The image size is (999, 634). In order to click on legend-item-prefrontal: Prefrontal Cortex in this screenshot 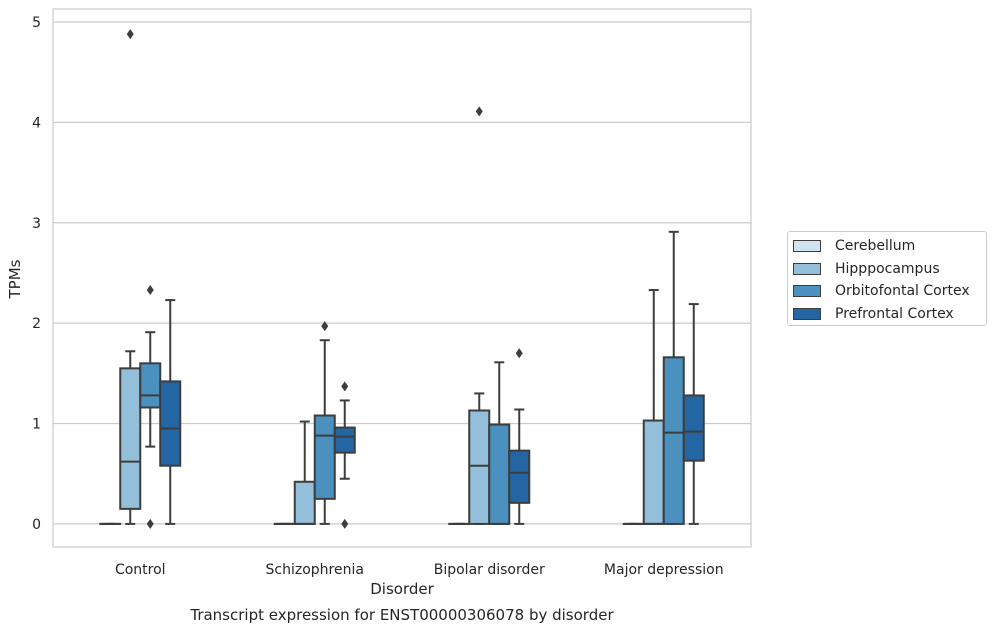, I will do `click(889, 314)`.